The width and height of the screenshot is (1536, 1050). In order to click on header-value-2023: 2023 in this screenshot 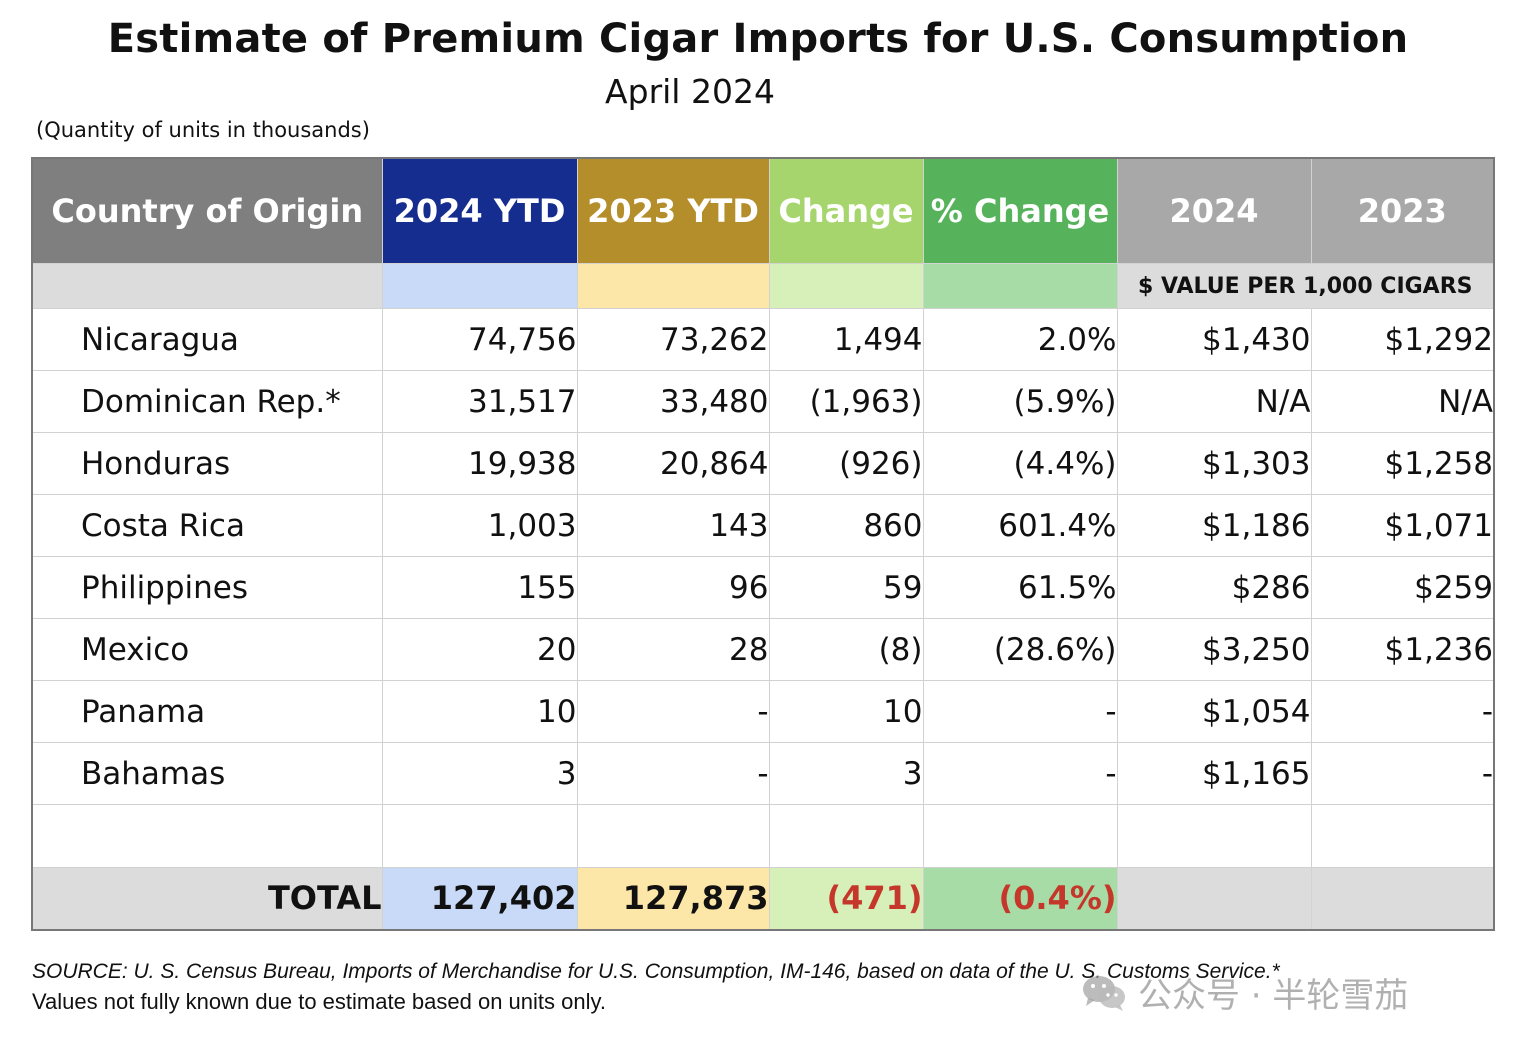, I will do `click(1402, 210)`.